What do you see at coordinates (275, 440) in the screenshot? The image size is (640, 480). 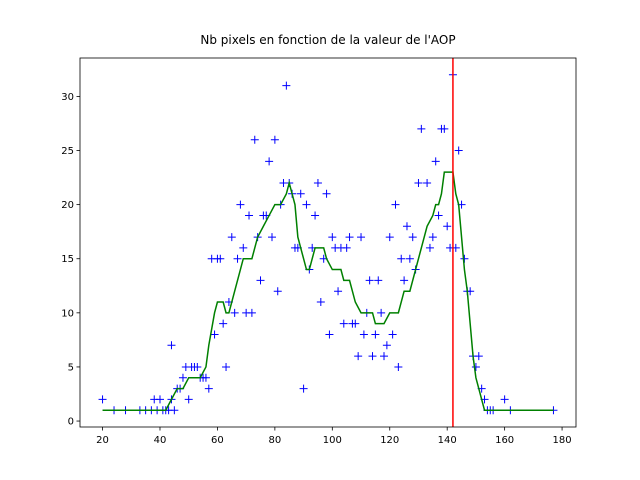 I see `x-tick-label: 80` at bounding box center [275, 440].